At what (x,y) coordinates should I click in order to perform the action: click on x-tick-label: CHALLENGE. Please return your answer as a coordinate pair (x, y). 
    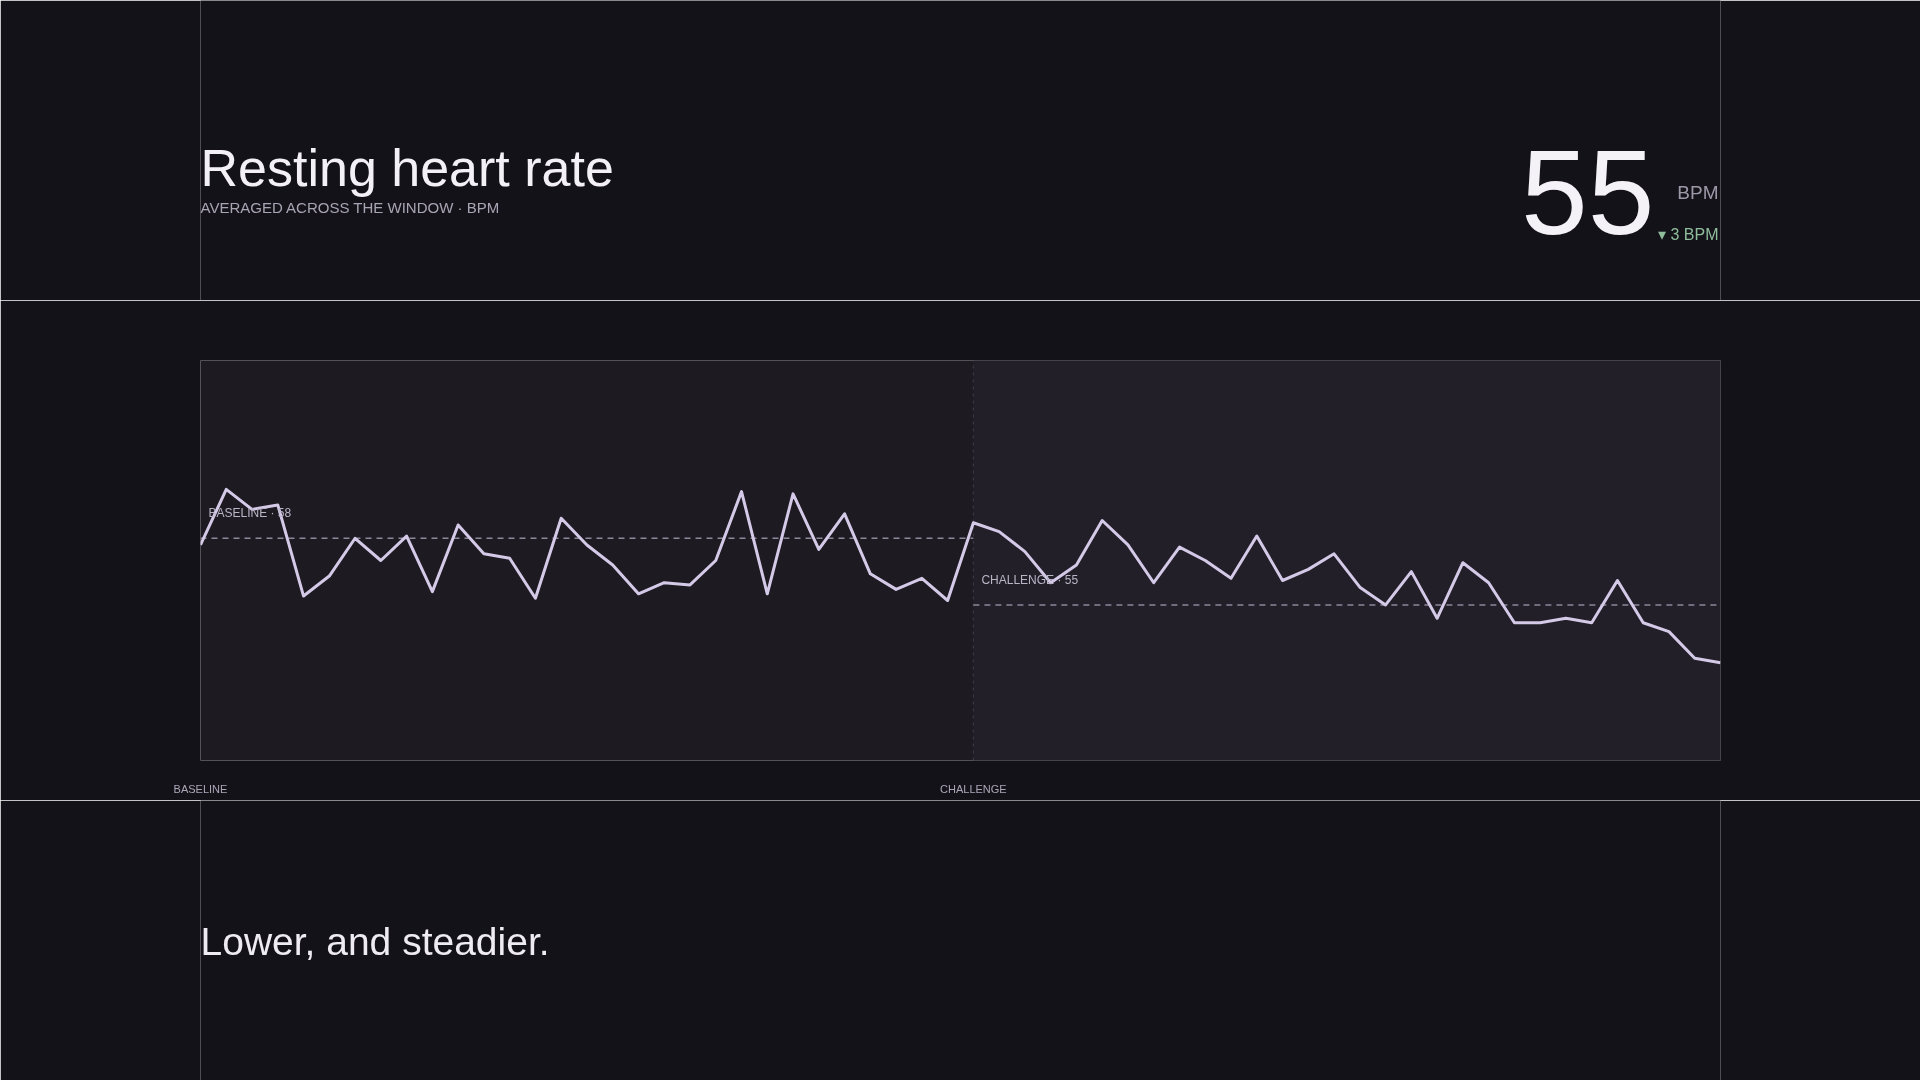
    Looking at the image, I should click on (973, 788).